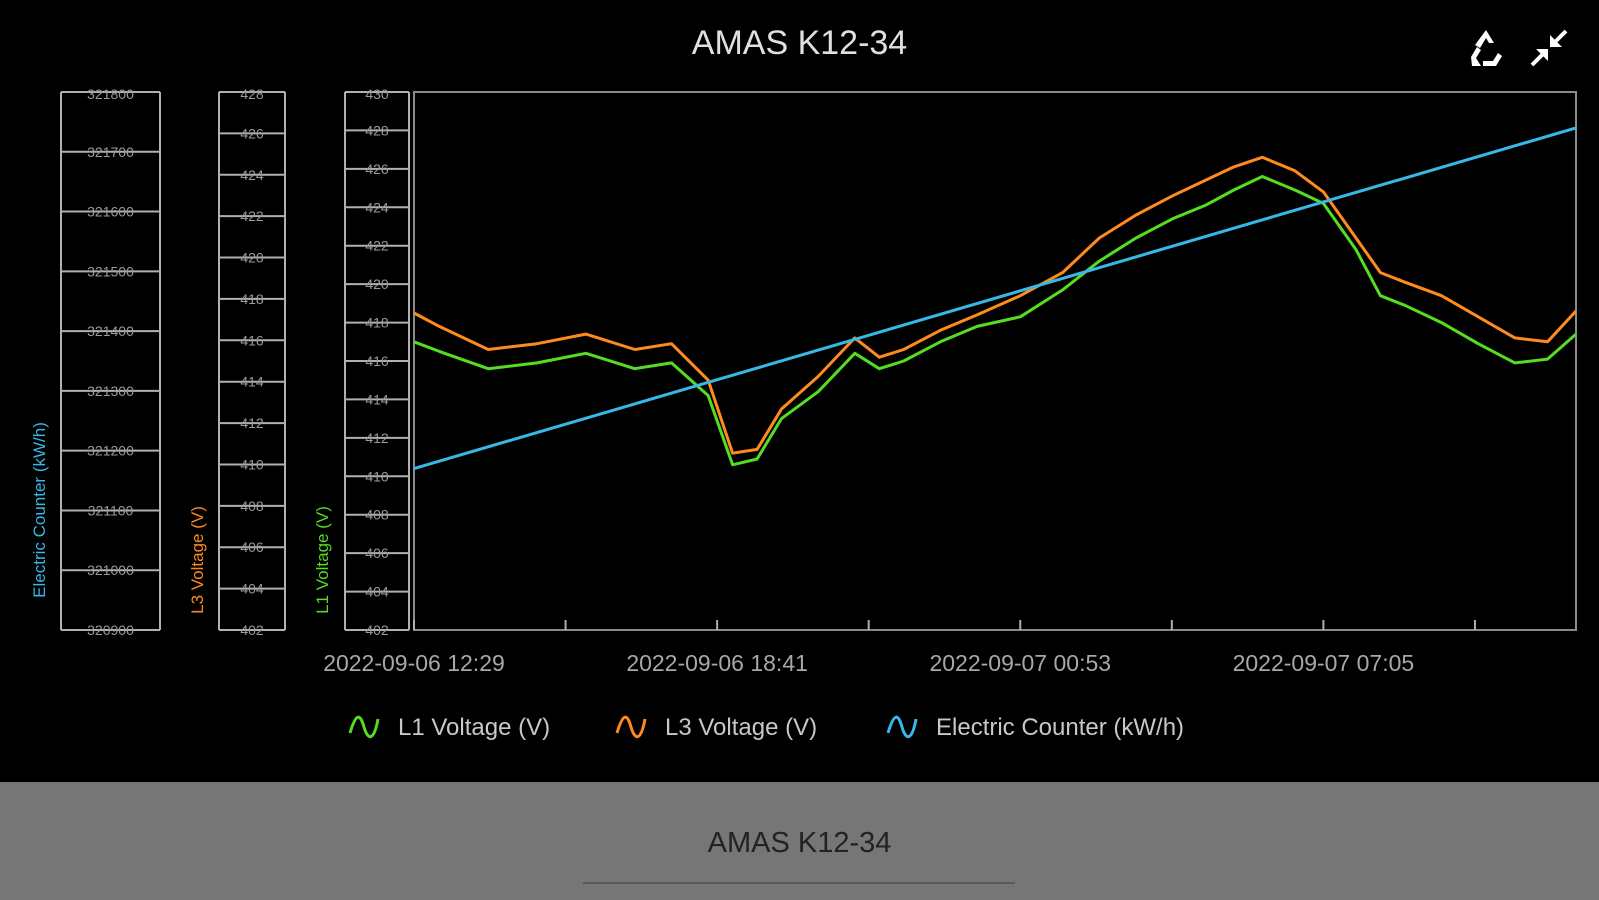  Describe the element at coordinates (110, 630) in the screenshot. I see `counter-axis-tick-label: 320900` at that location.